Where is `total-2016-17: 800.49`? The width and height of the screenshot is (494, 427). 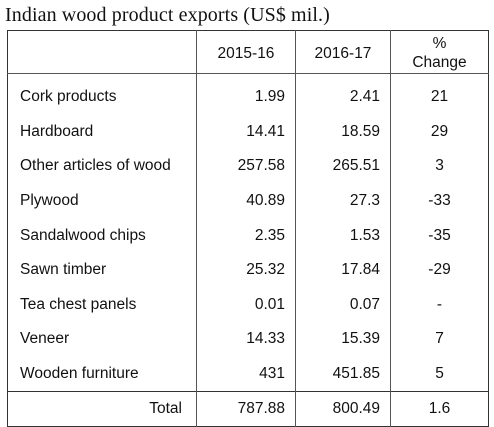 total-2016-17: 800.49 is located at coordinates (343, 409).